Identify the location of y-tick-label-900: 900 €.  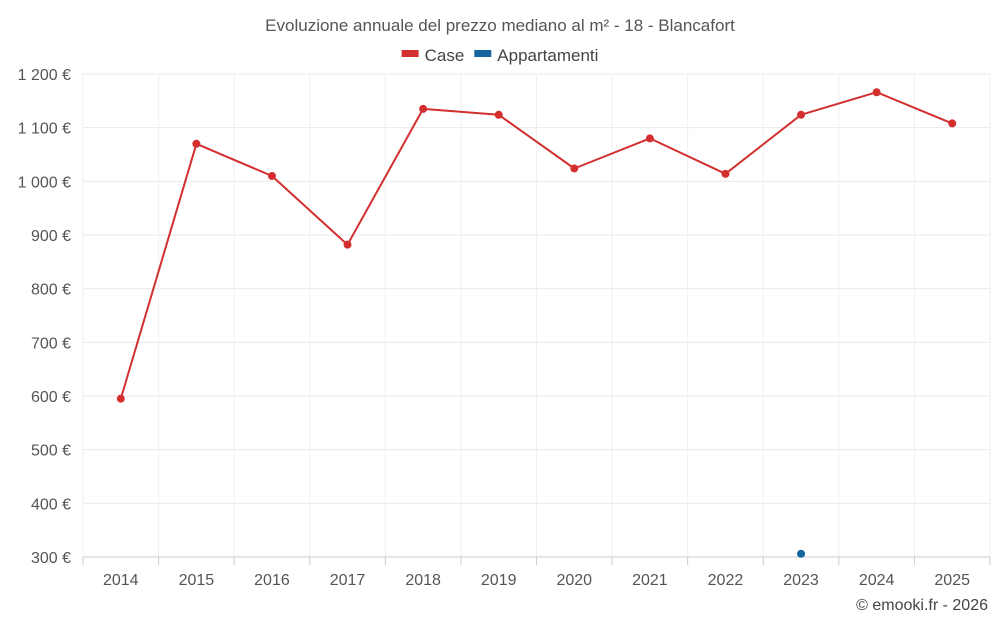
(51, 236).